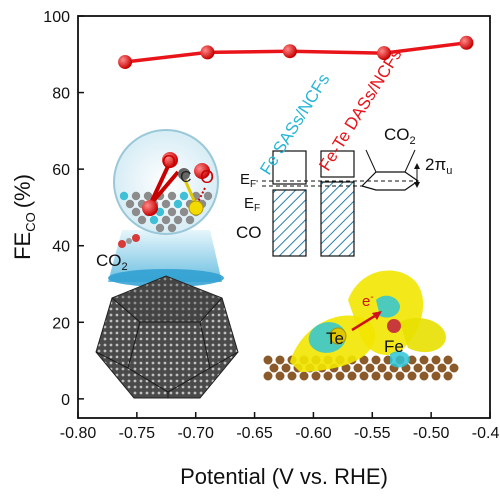  Describe the element at coordinates (438, 166) in the screenshot. I see `pi-u-label: 2πu` at that location.